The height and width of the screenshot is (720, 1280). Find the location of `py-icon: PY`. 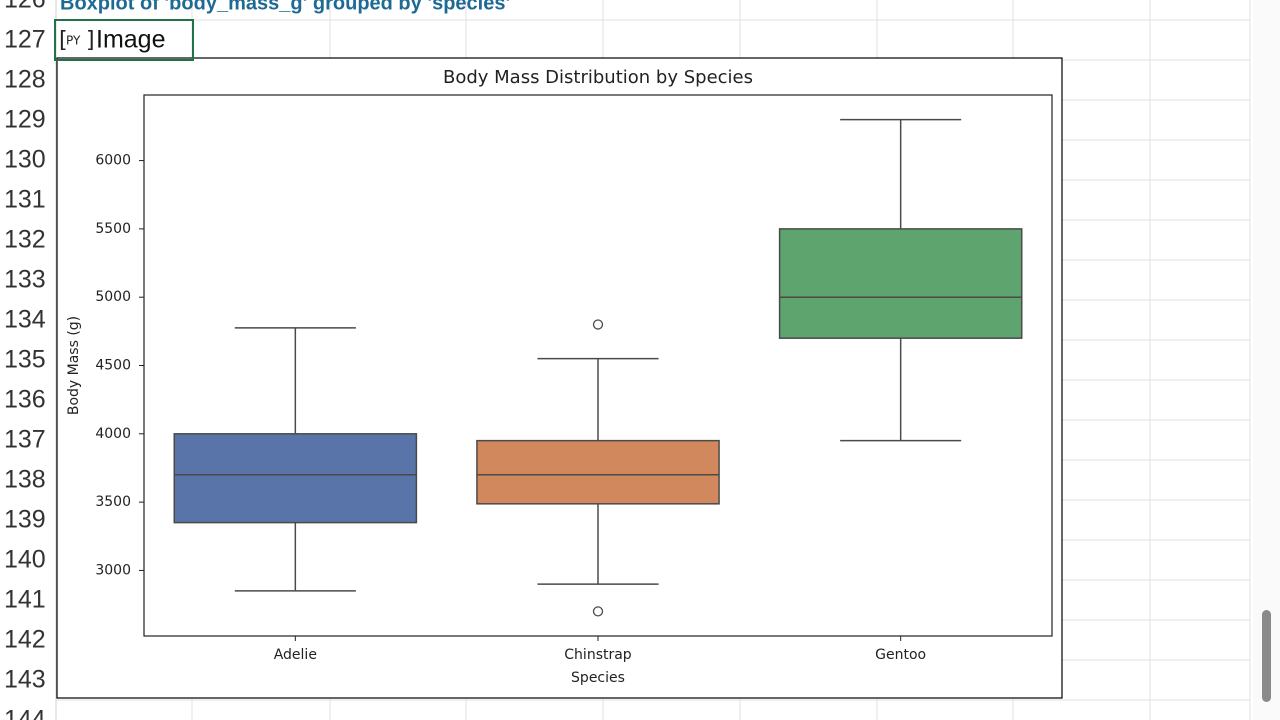

py-icon: PY is located at coordinates (73, 41).